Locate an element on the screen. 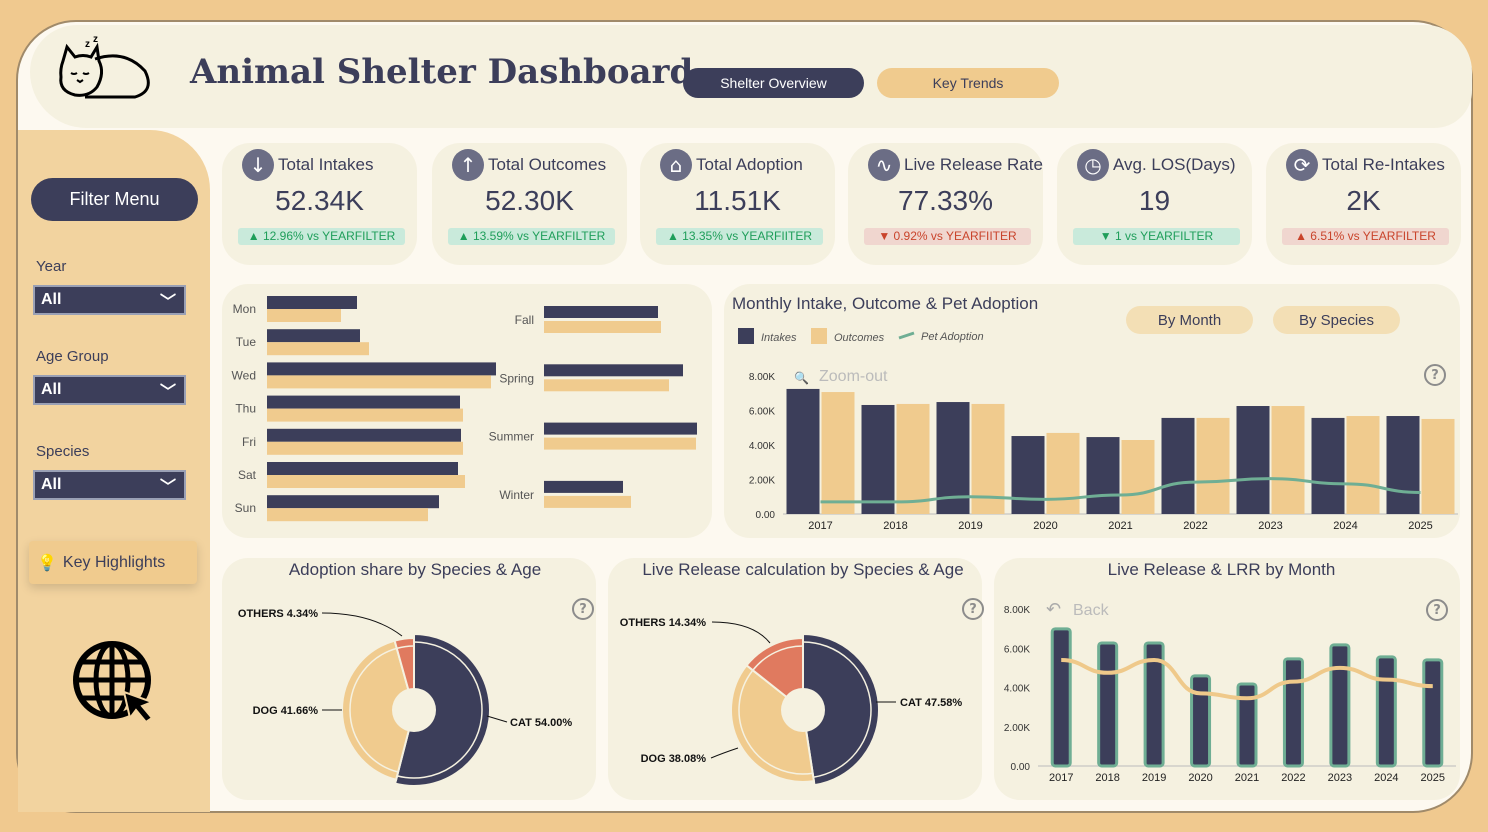 The height and width of the screenshot is (832, 1488). trend-line is located at coordinates (1120, 490).